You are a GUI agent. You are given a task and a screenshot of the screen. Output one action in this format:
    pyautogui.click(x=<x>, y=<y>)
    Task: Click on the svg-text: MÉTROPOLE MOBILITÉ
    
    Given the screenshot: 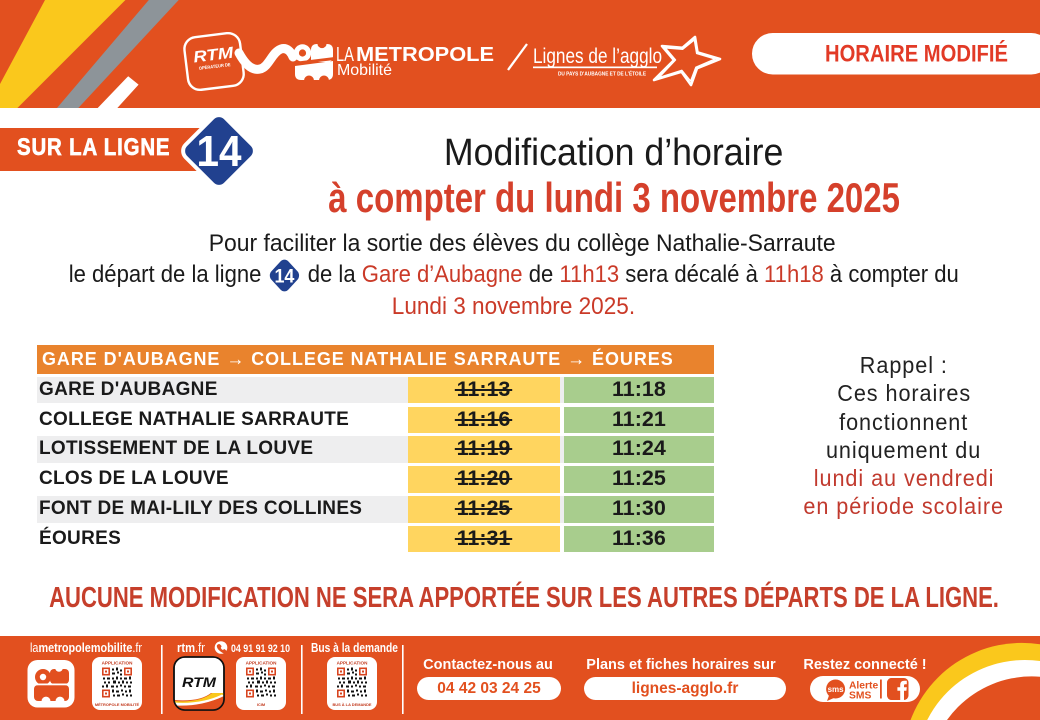 What is the action you would take?
    pyautogui.click(x=117, y=704)
    